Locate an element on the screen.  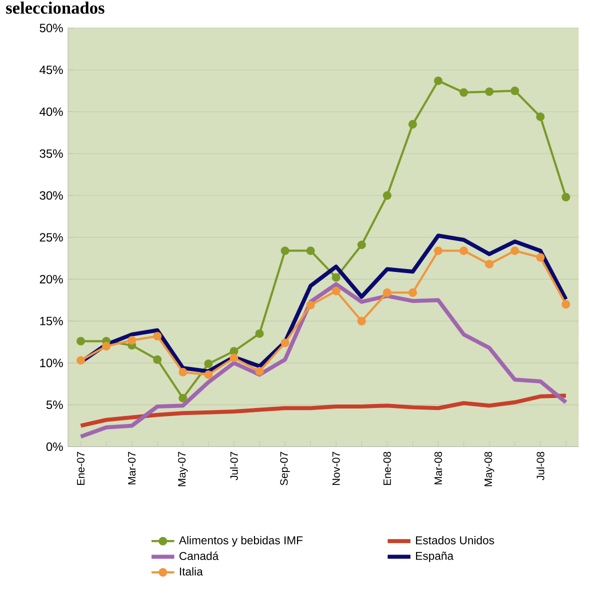
x-tick-label: Mar-08 is located at coordinates (438, 468).